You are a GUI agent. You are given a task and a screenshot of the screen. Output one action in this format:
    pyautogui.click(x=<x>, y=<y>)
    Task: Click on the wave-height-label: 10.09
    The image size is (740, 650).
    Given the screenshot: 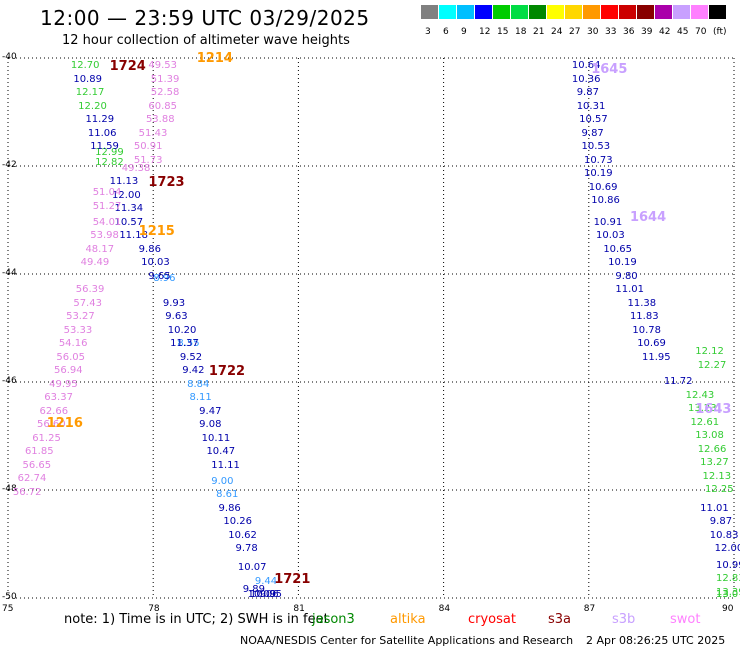 What is the action you would take?
    pyautogui.click(x=262, y=594)
    